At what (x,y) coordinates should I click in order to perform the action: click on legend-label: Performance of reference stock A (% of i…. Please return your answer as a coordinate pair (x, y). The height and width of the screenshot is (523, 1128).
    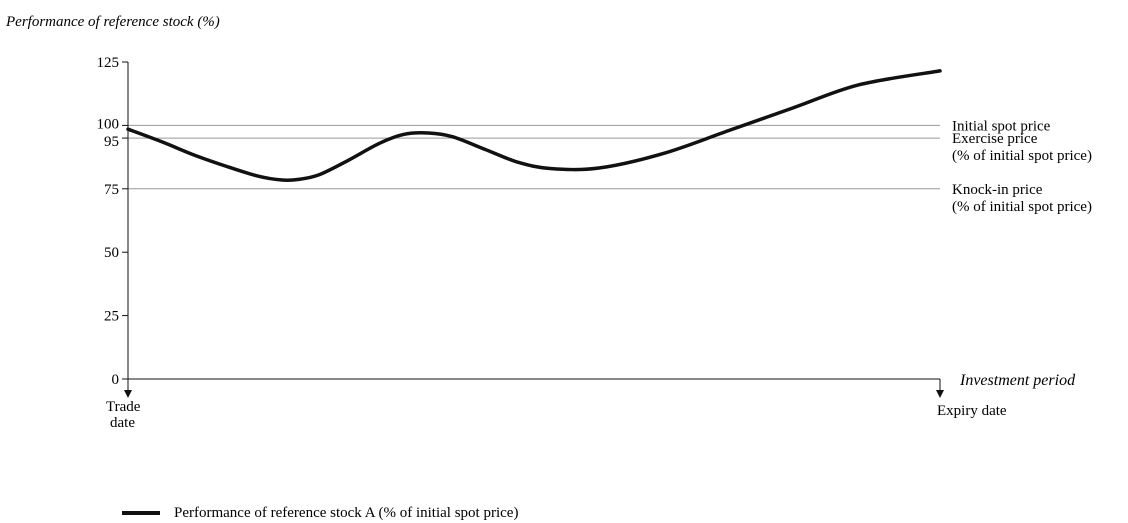
    Looking at the image, I should click on (346, 513).